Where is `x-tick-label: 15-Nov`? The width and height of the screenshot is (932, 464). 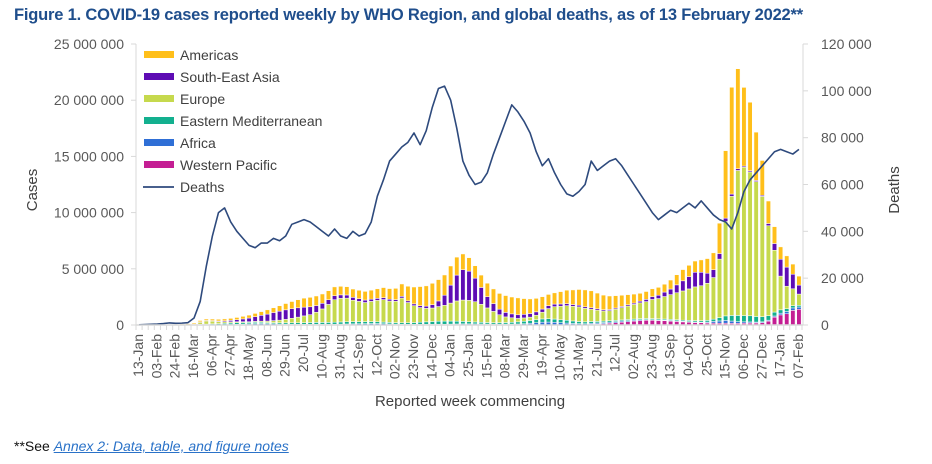 x-tick-label: 15-Nov is located at coordinates (725, 356).